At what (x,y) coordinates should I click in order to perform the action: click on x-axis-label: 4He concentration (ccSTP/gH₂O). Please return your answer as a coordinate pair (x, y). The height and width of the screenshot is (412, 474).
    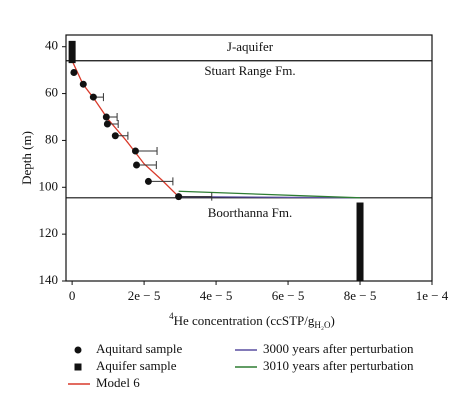
    Looking at the image, I should click on (252, 320).